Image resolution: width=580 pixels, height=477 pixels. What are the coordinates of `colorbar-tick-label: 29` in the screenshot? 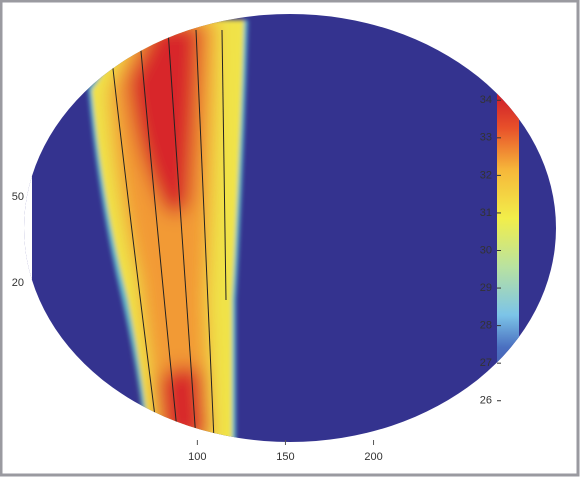 It's located at (486, 288).